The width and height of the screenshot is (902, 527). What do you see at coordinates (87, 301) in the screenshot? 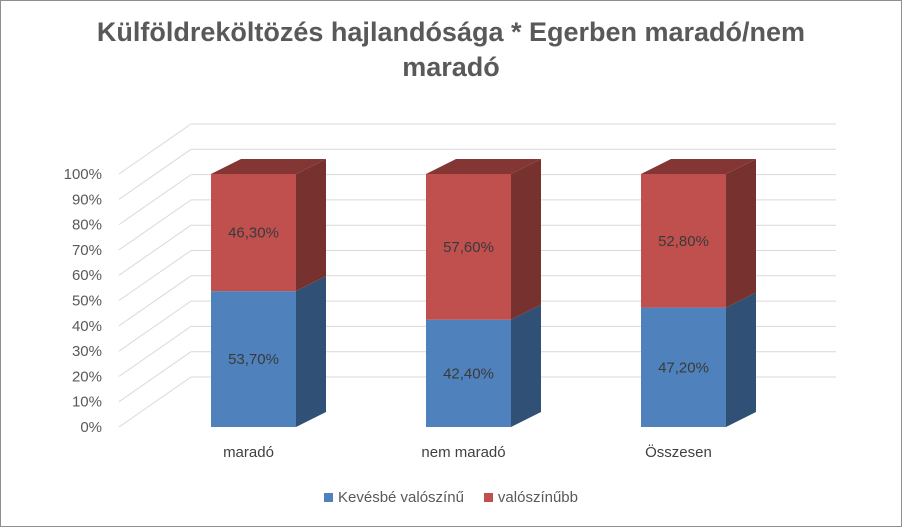
I see `y-tick-label: 50%` at bounding box center [87, 301].